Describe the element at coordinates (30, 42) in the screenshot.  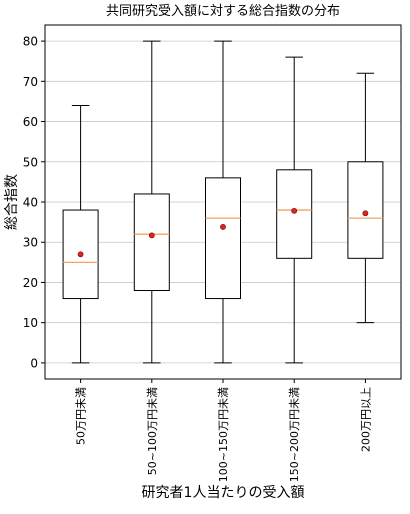
I see `y-tick-label: 80` at that location.